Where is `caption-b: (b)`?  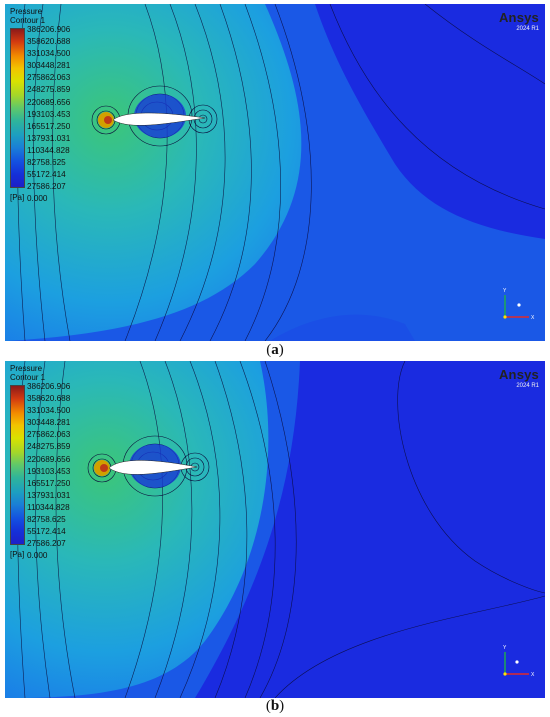
caption-b: (b) is located at coordinates (275, 706).